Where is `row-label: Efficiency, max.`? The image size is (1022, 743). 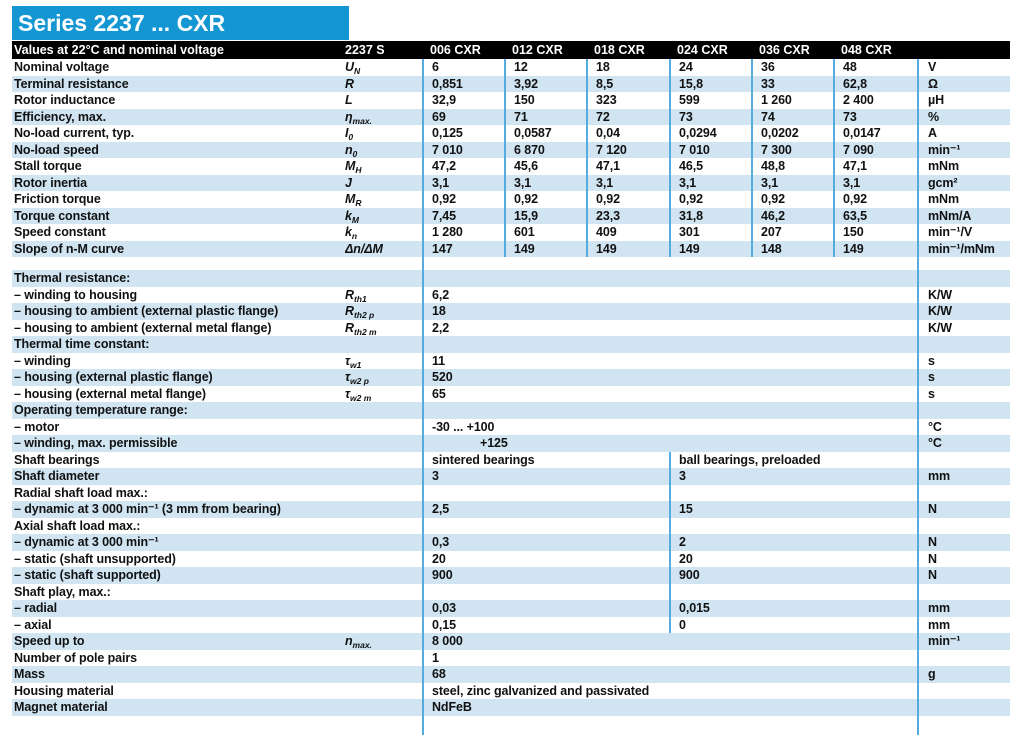
row-label: Efficiency, max. is located at coordinates (60, 116).